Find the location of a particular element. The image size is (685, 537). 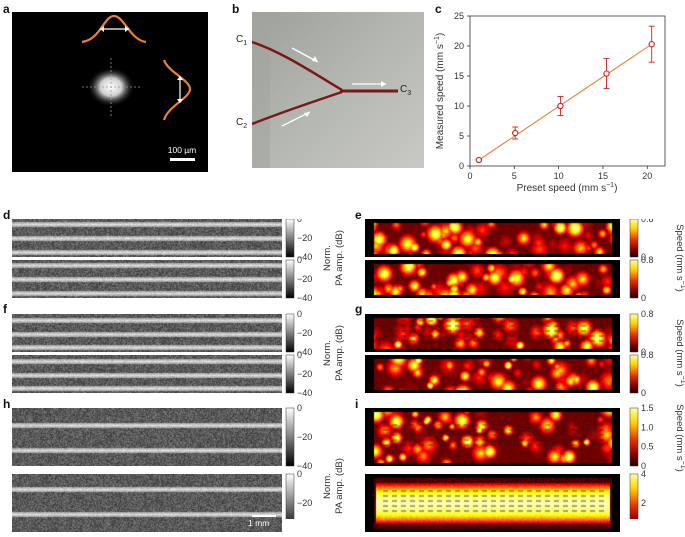

x-tick-label: 10 is located at coordinates (559, 176).